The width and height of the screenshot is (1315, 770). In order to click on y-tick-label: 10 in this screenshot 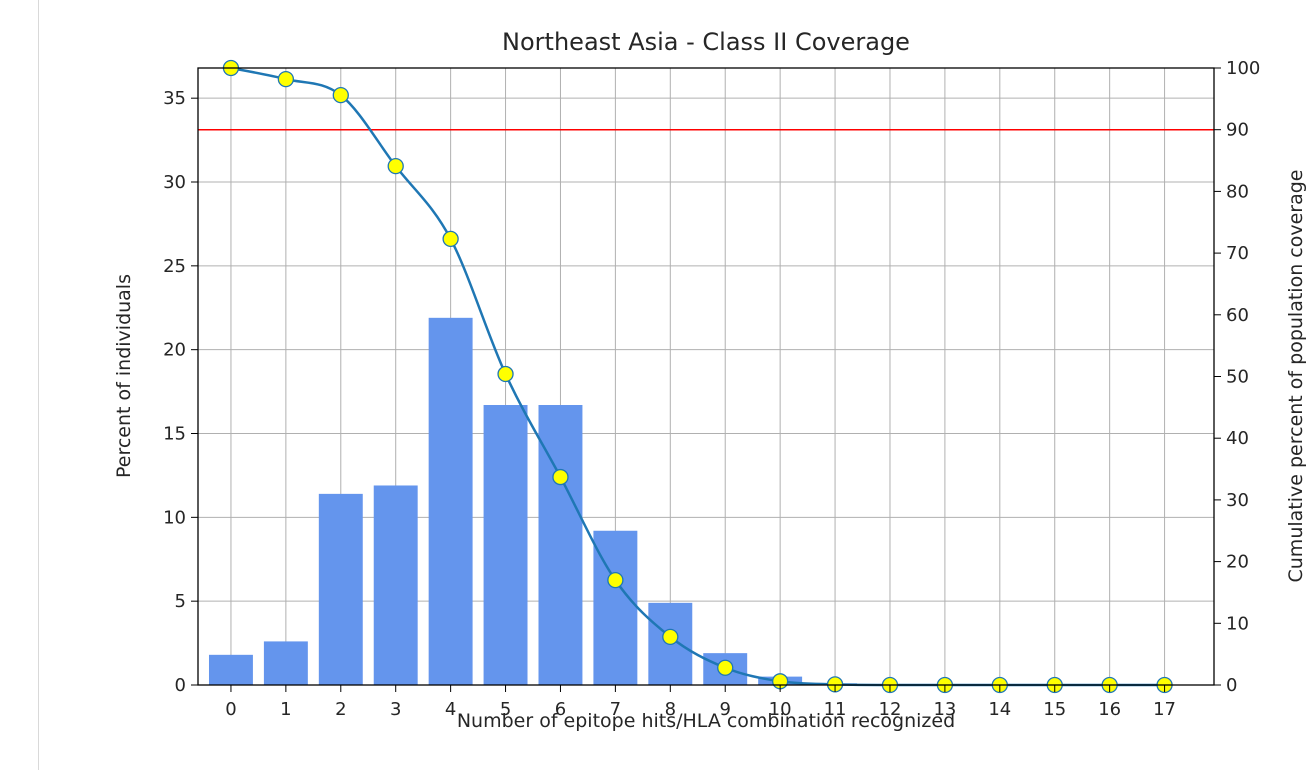, I will do `click(174, 517)`.